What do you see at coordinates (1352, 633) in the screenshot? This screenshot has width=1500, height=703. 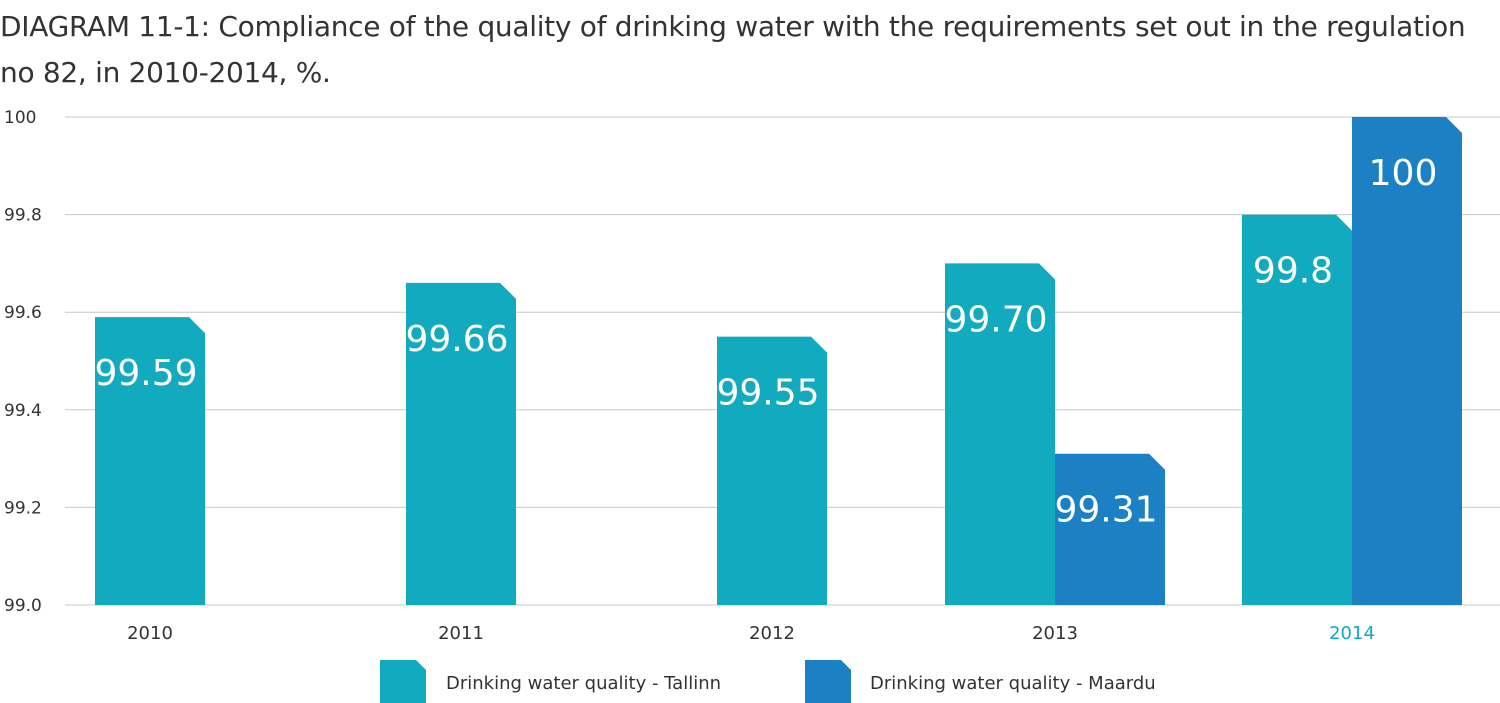 I see `x-tick-label: 2014` at bounding box center [1352, 633].